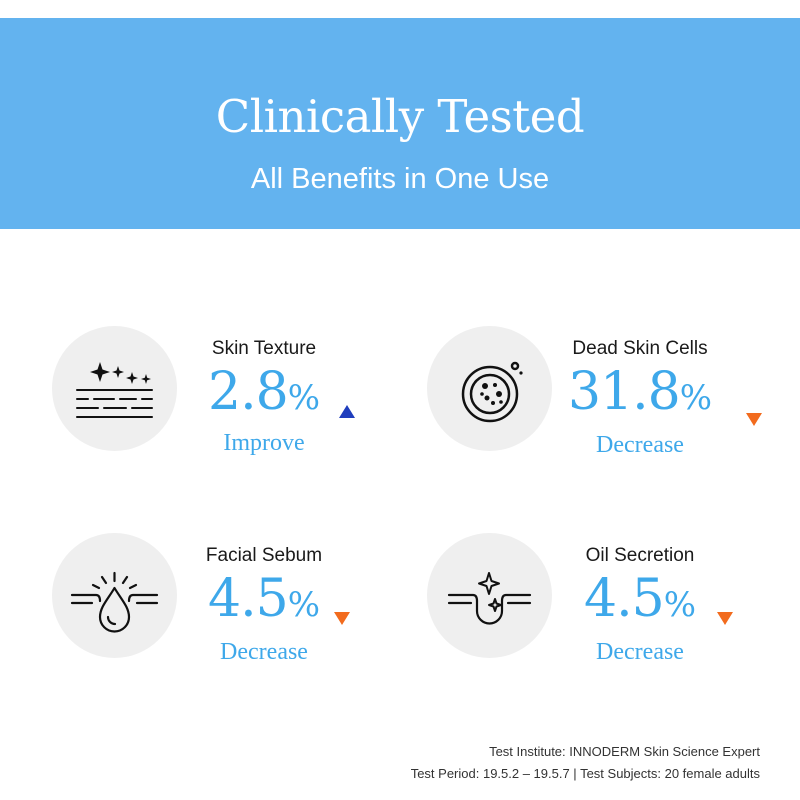 Image resolution: width=800 pixels, height=800 pixels. Describe the element at coordinates (640, 348) in the screenshot. I see `benefit-label: Dead Skin Cells` at that location.